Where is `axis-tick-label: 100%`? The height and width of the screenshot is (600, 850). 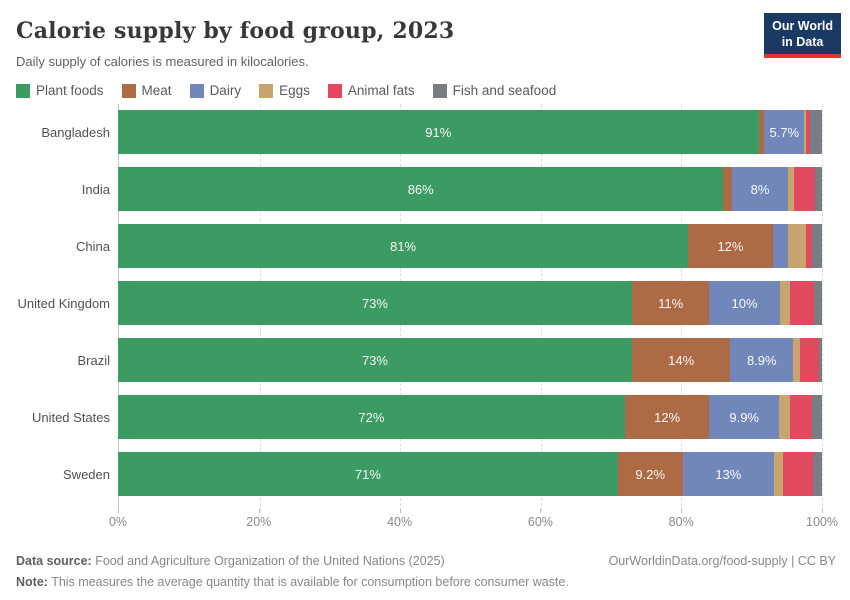
axis-tick-label: 100% is located at coordinates (822, 522).